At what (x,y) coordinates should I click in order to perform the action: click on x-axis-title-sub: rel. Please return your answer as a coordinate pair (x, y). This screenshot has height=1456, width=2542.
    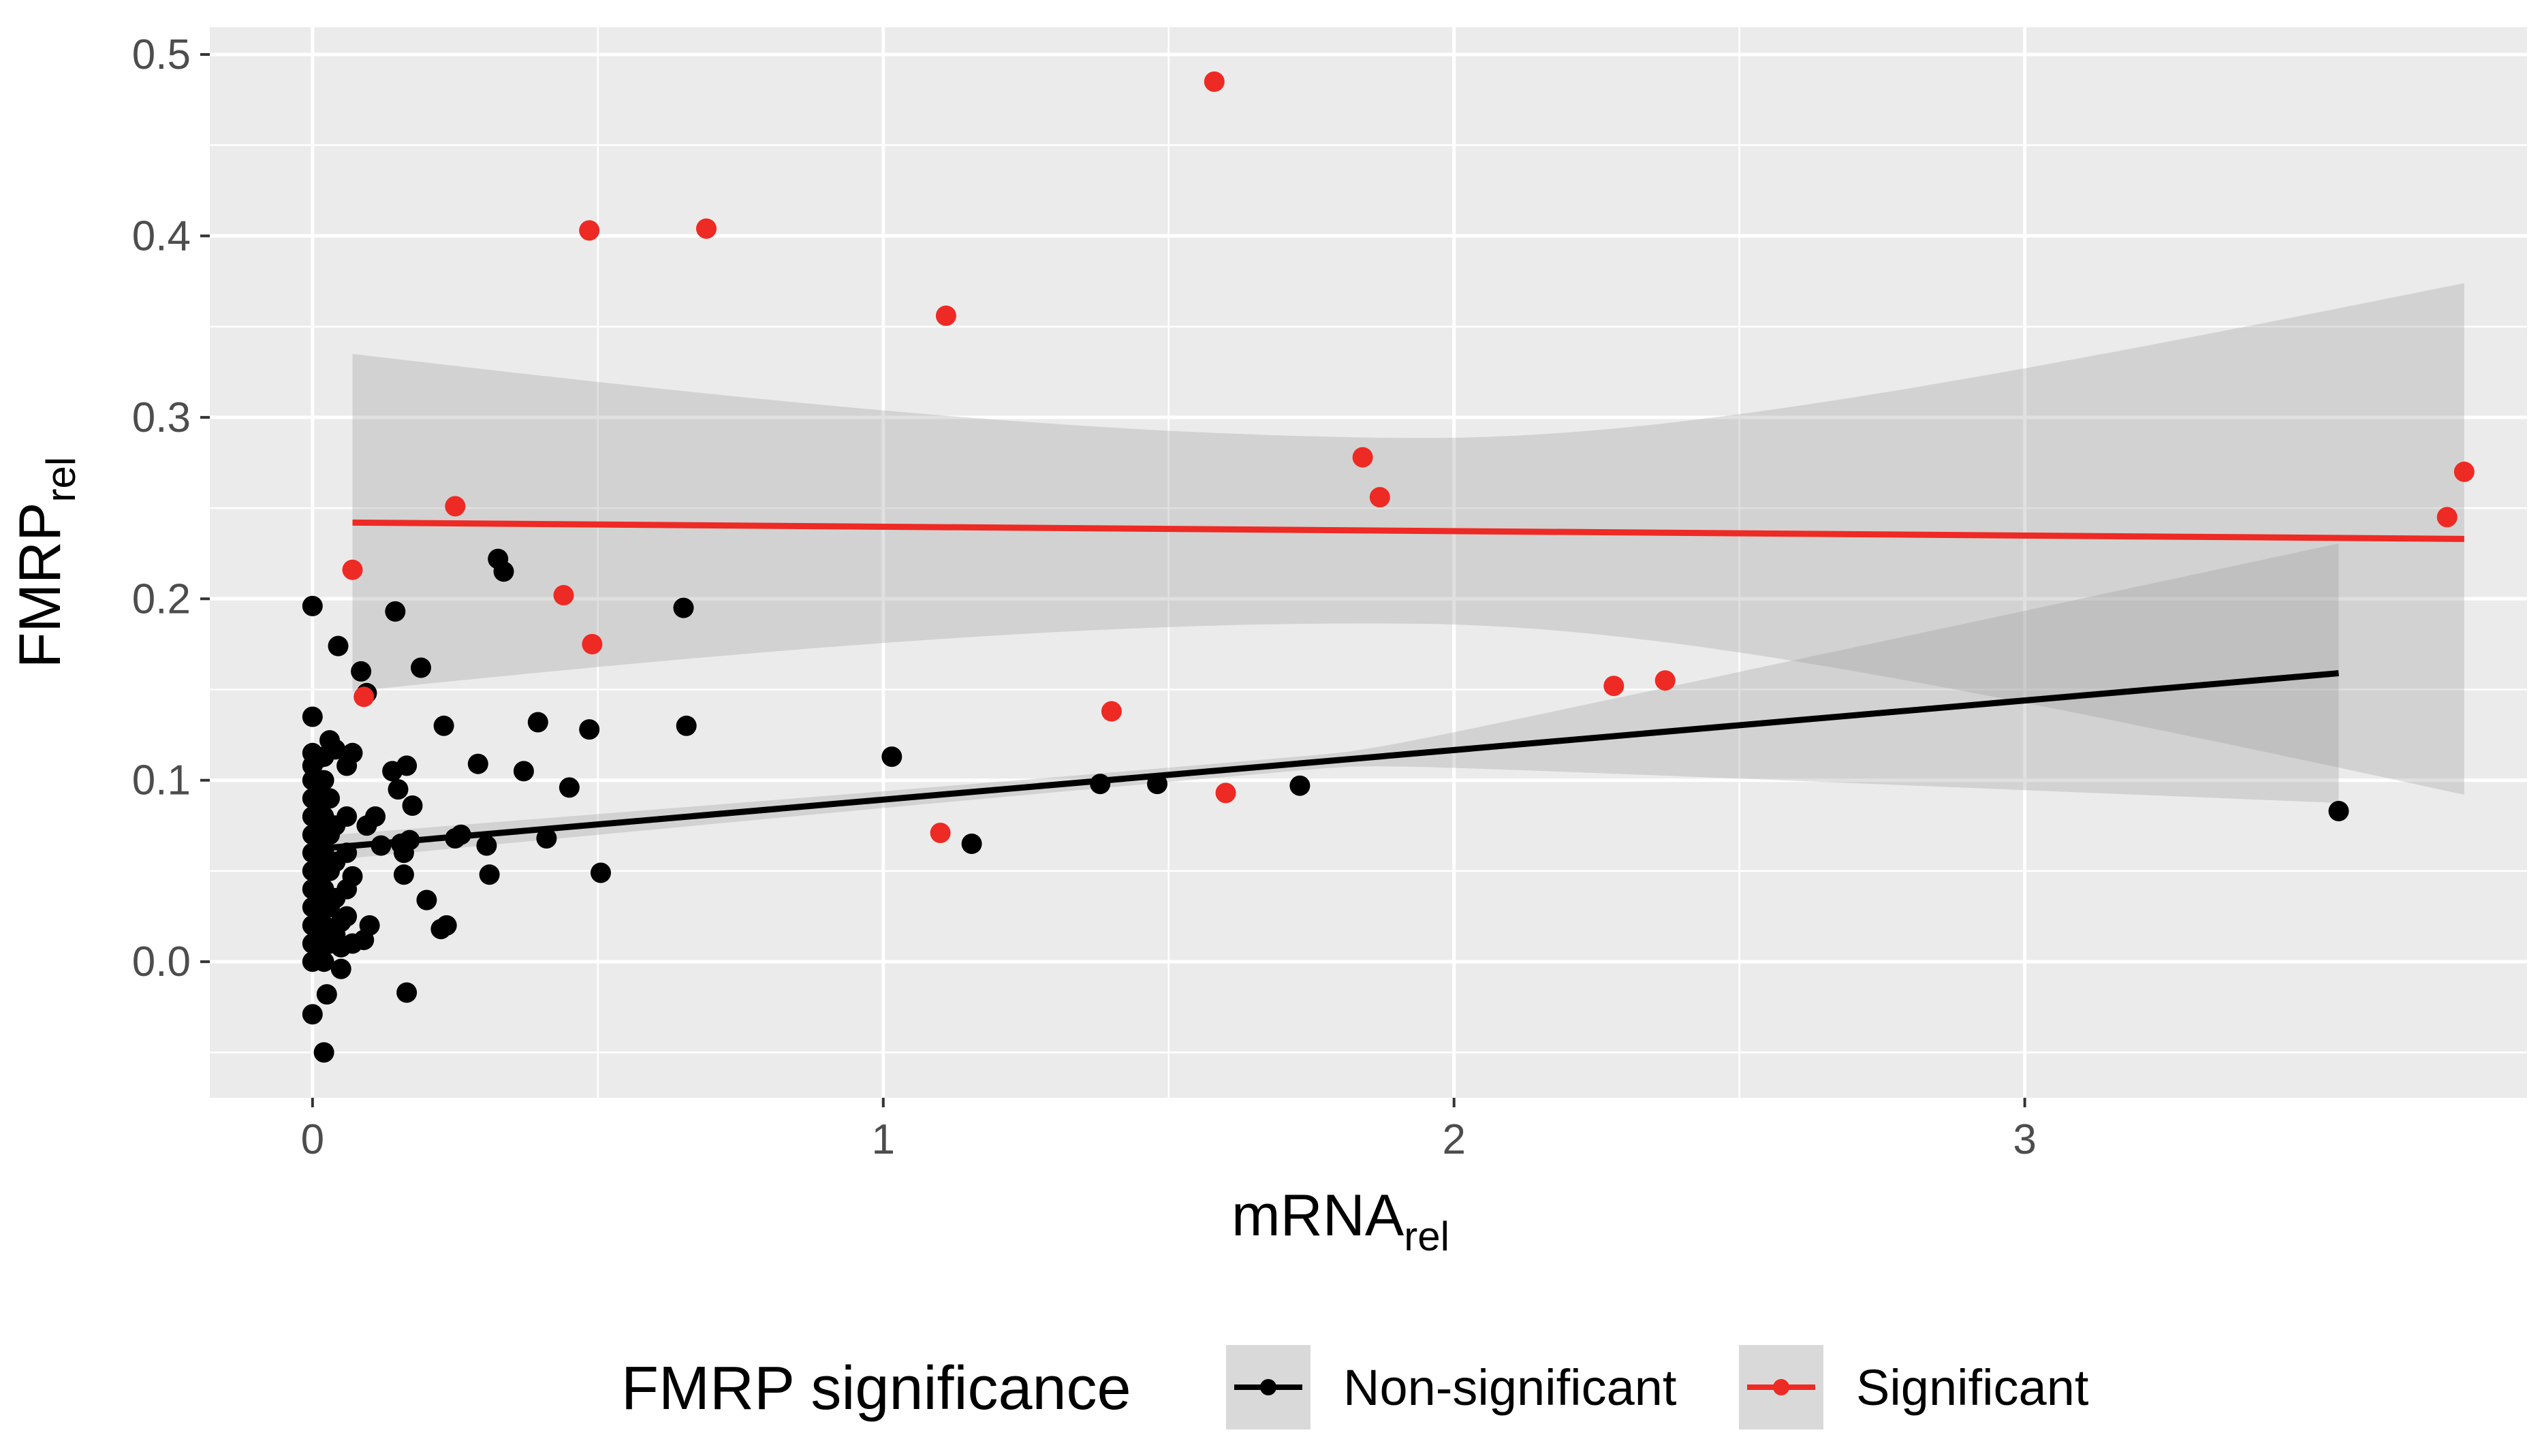
    Looking at the image, I should click on (1426, 1236).